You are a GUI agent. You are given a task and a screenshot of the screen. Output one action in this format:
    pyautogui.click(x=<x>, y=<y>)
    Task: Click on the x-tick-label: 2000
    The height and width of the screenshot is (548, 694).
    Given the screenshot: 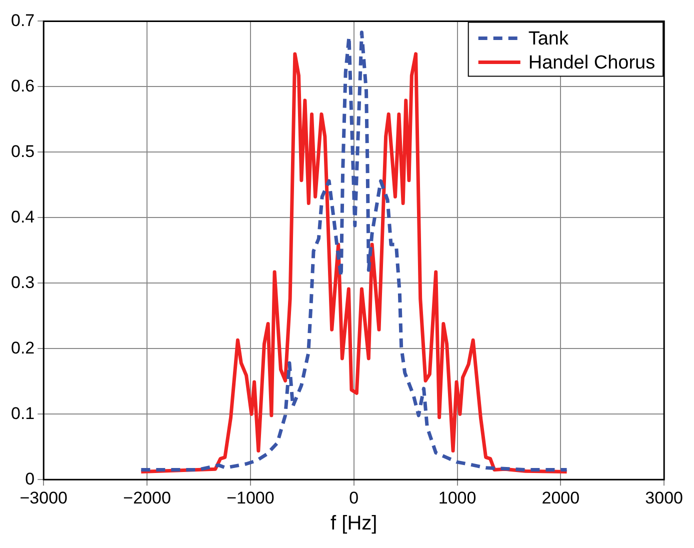 What is the action you would take?
    pyautogui.click(x=561, y=498)
    